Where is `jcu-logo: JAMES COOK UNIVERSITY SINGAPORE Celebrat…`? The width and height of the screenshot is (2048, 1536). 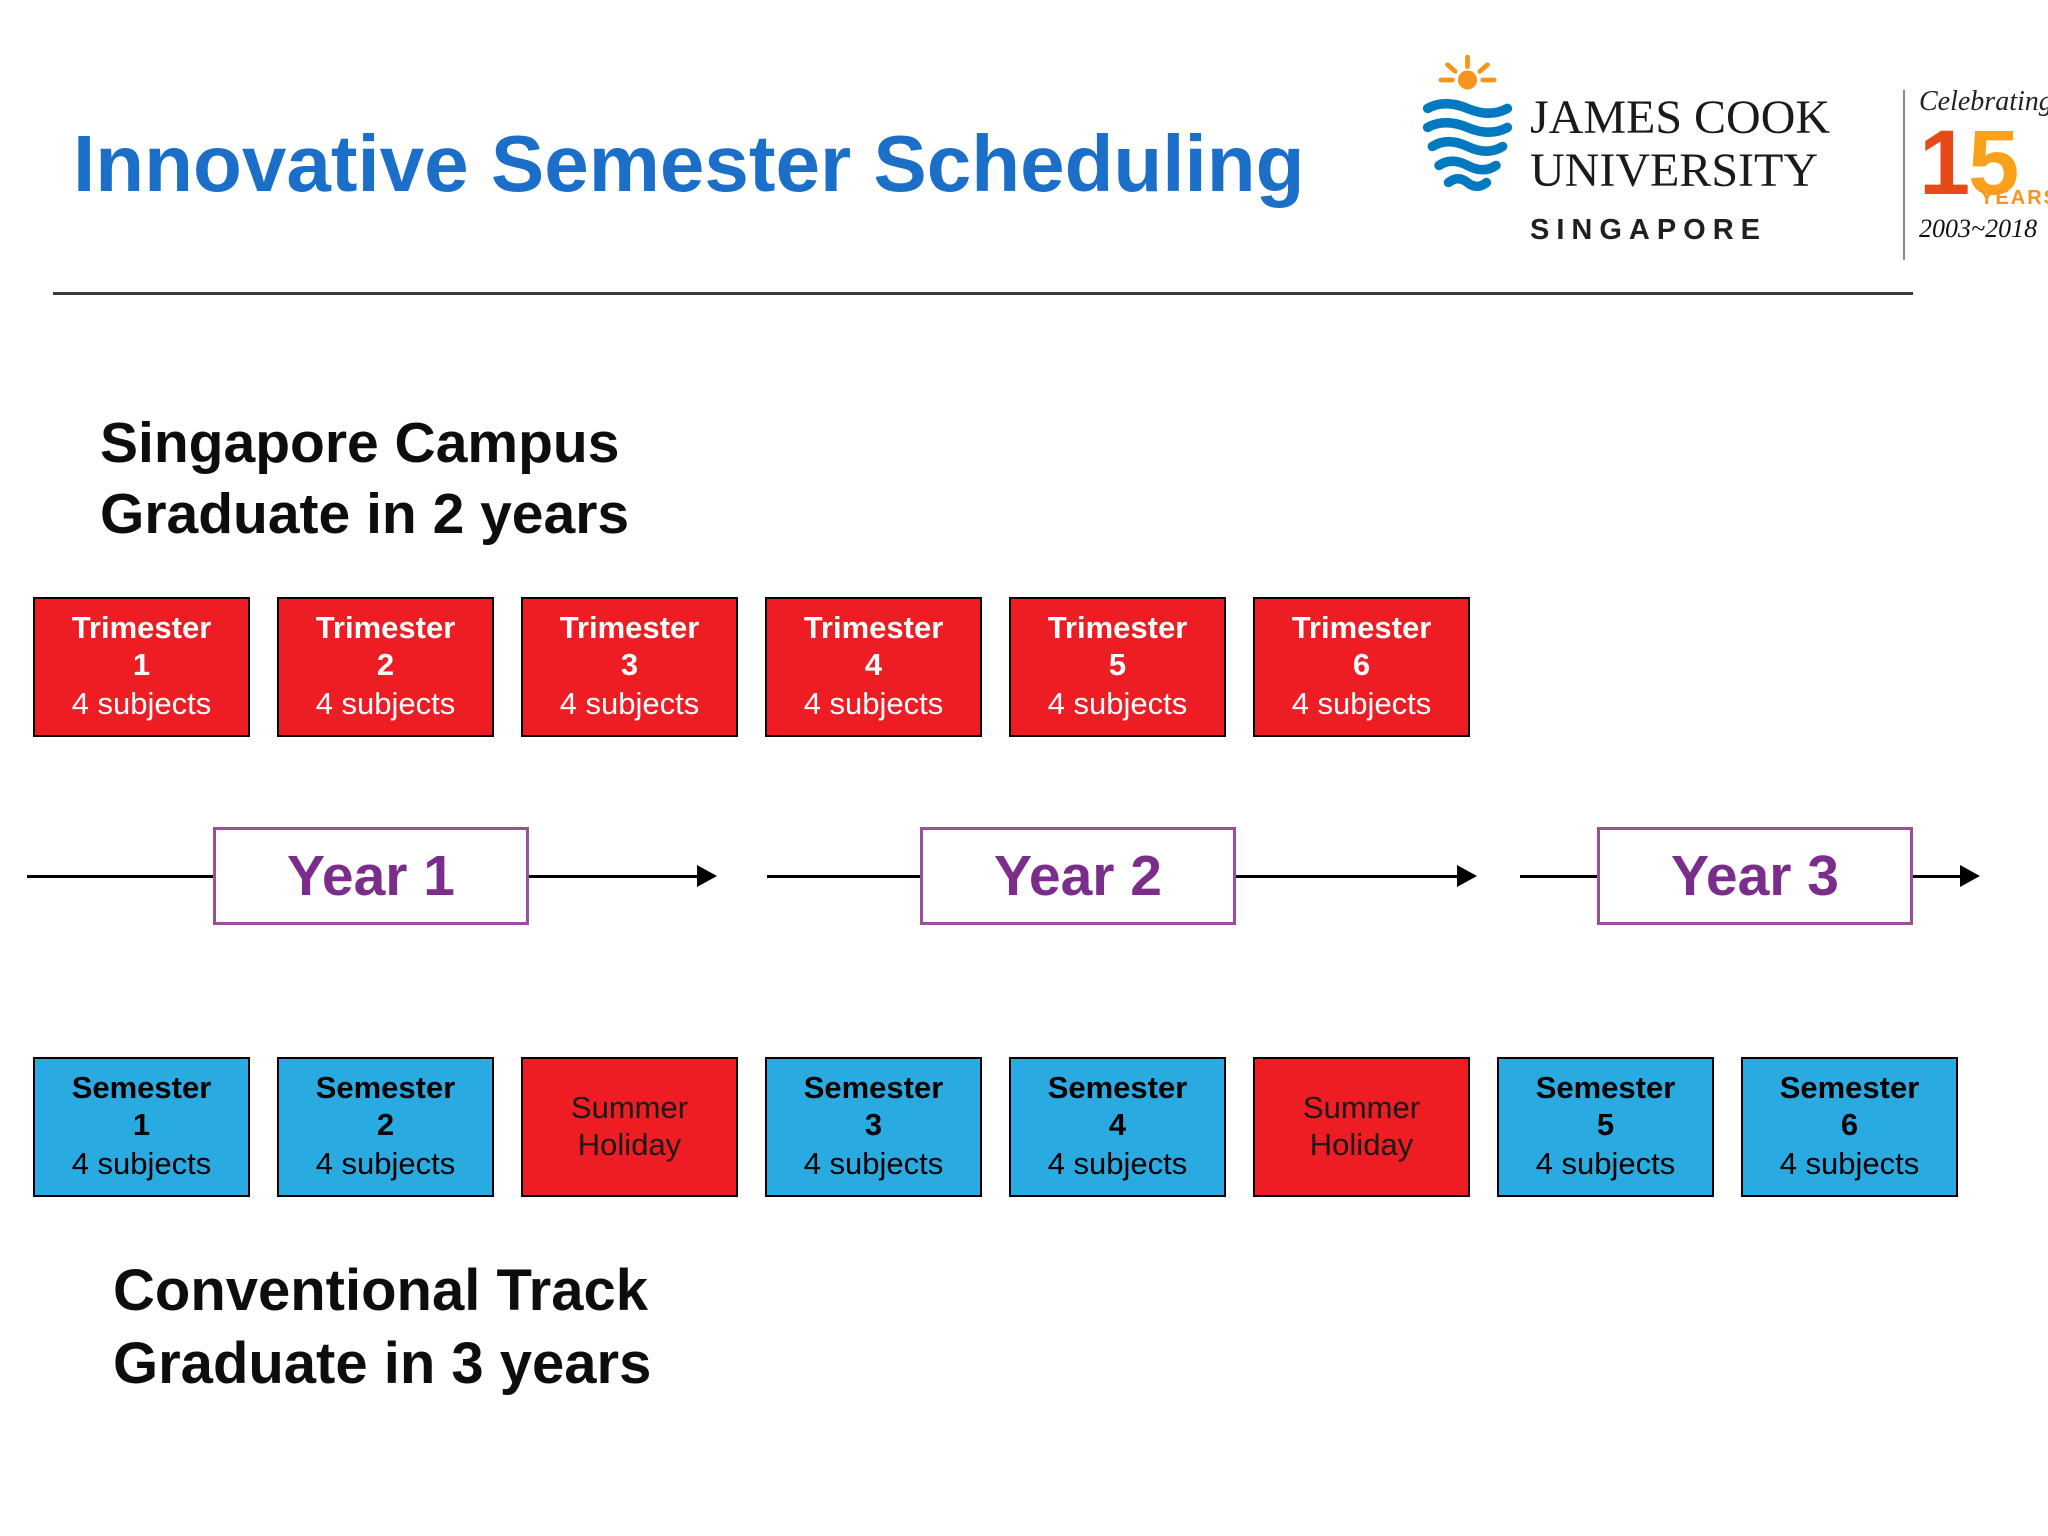
jcu-logo: JAMES COOK UNIVERSITY SINGAPORE Celebrat… is located at coordinates (1731, 157).